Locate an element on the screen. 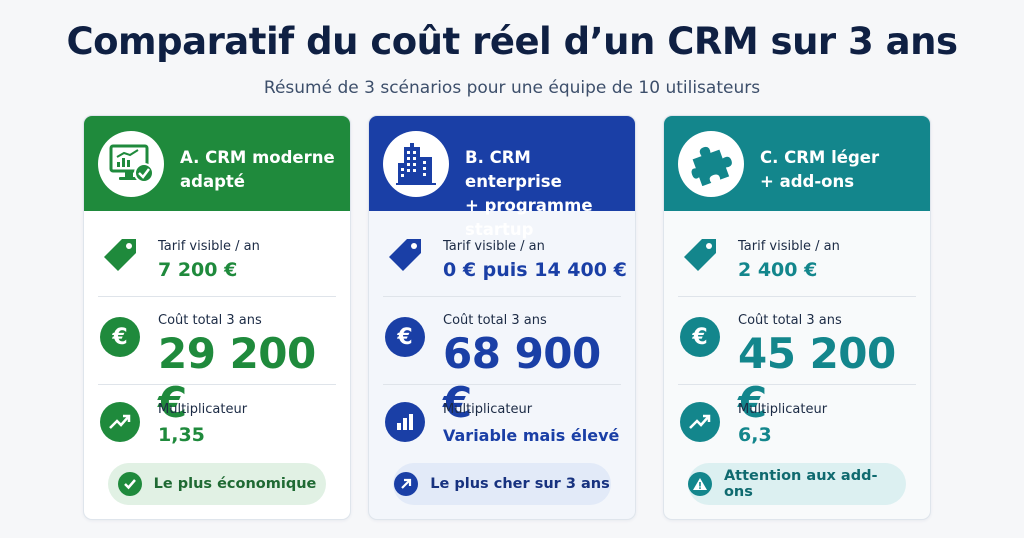 This screenshot has width=1024, height=538. building-icon is located at coordinates (416, 164).